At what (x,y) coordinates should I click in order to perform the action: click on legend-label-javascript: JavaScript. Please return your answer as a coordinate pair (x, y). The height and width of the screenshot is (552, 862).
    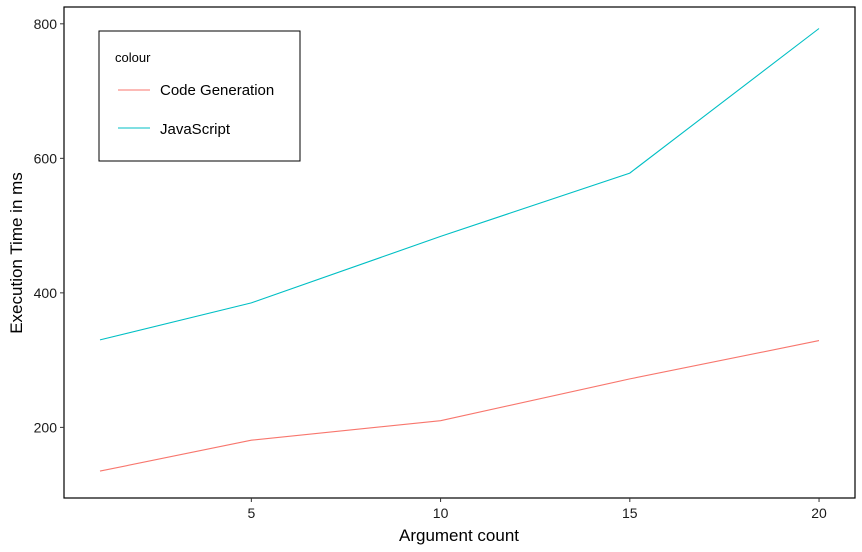
    Looking at the image, I should click on (195, 129).